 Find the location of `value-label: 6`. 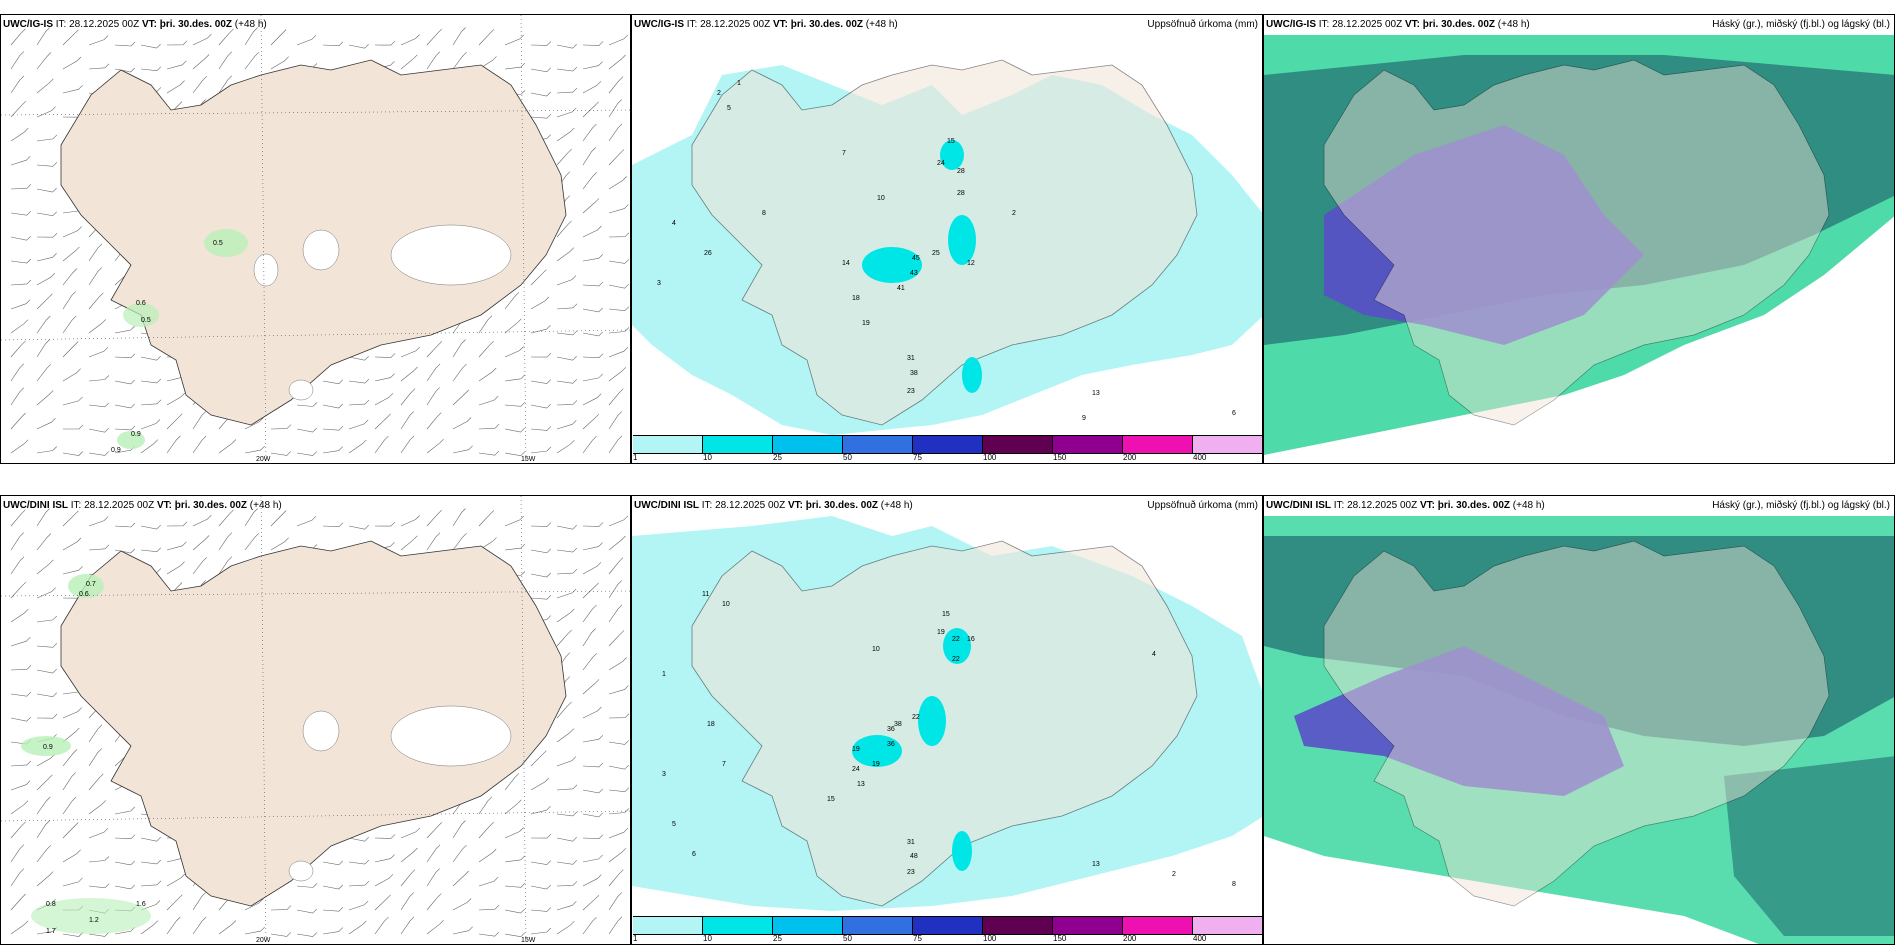

value-label: 6 is located at coordinates (694, 854).